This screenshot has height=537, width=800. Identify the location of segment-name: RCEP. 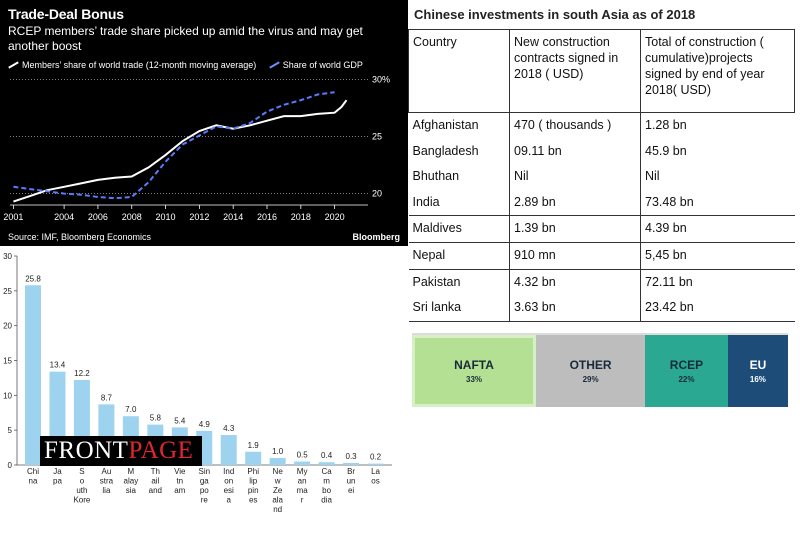
(686, 365).